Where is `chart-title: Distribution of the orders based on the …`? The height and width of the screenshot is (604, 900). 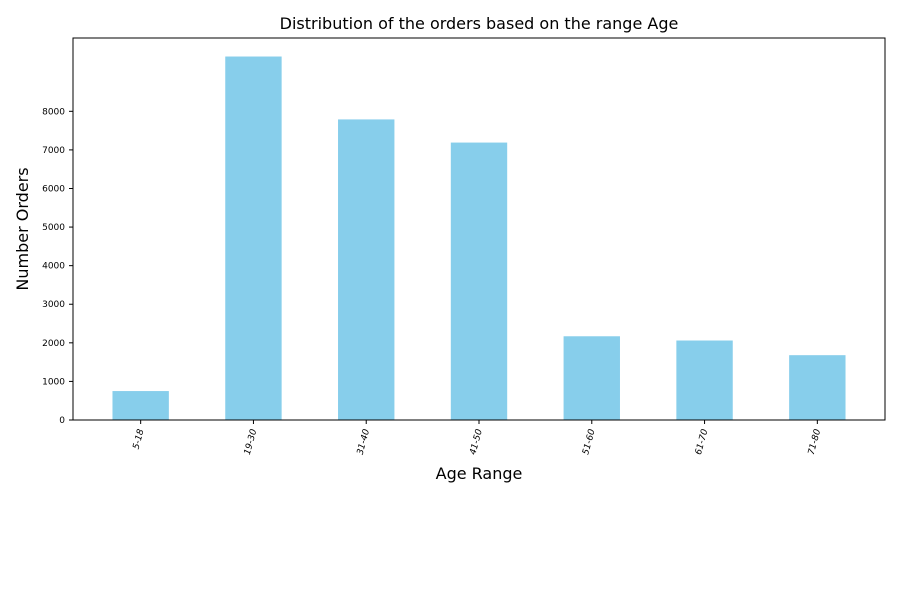 chart-title: Distribution of the orders based on the … is located at coordinates (479, 23).